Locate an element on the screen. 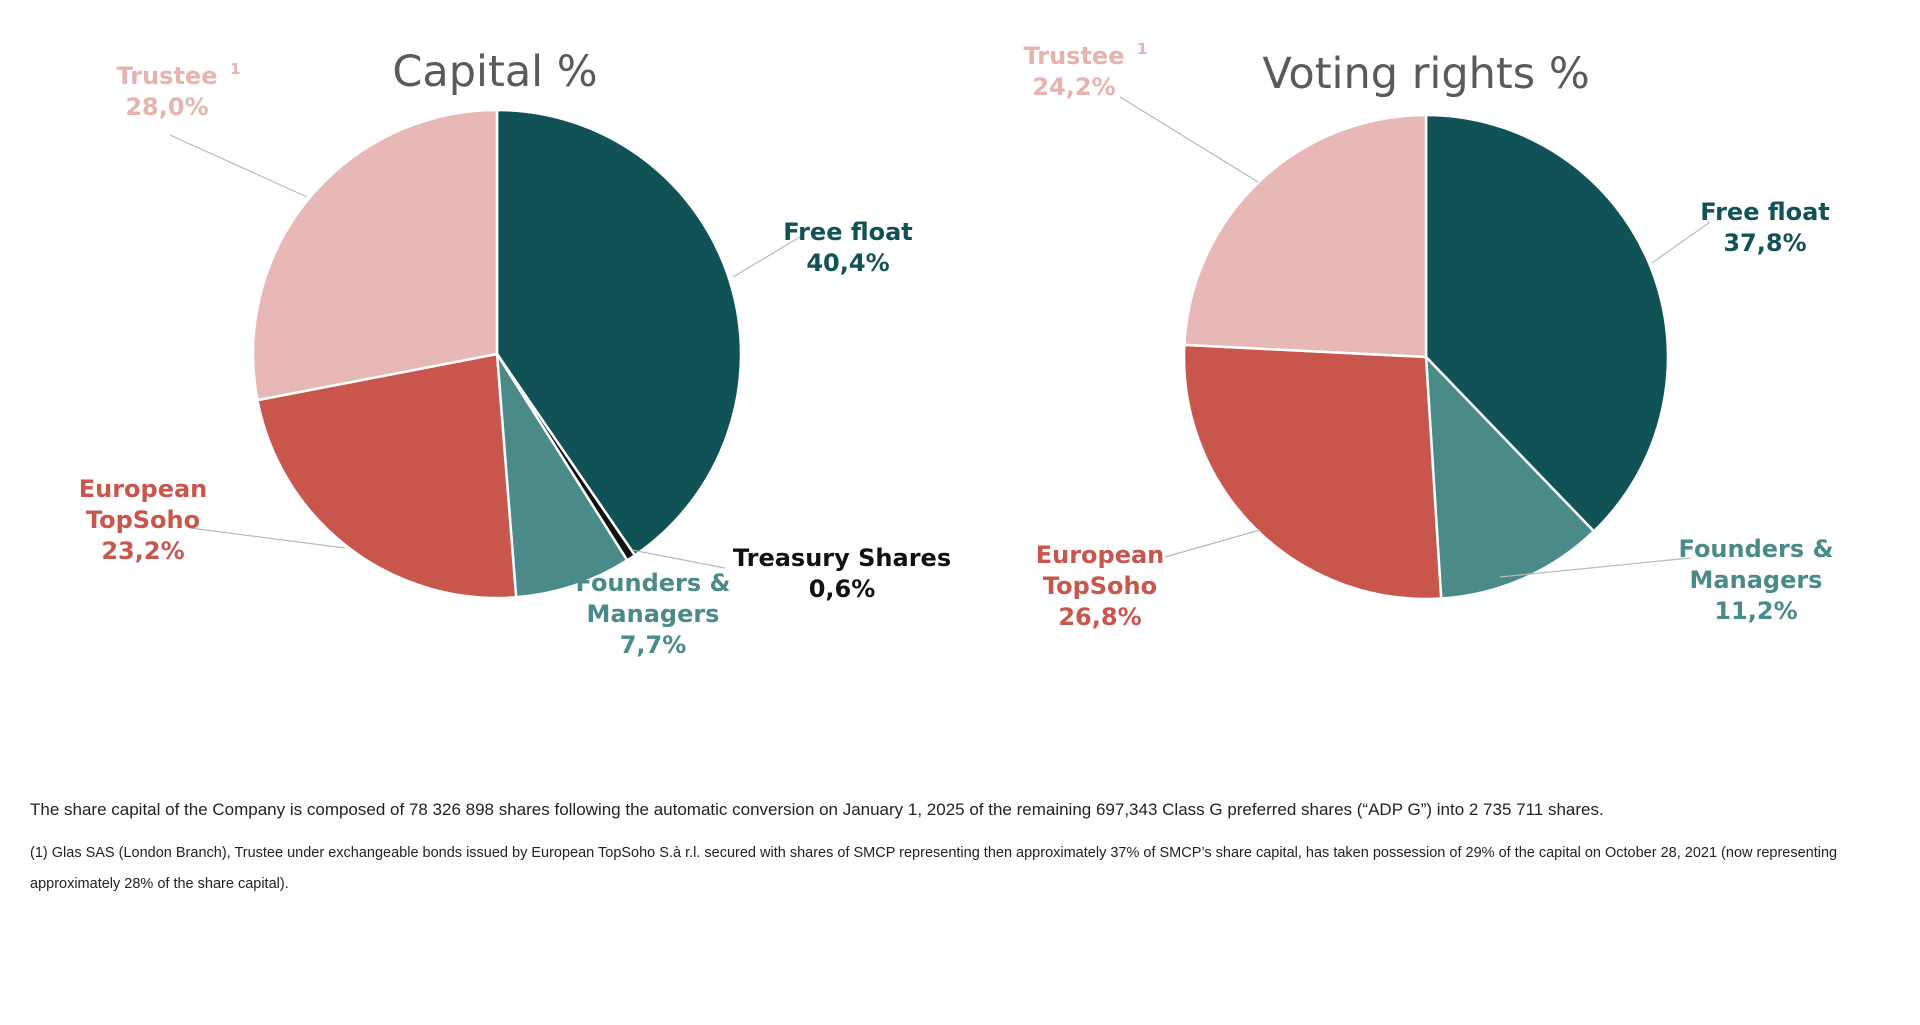  slice-label-trustee: Trustee 28,0% is located at coordinates (167, 91).